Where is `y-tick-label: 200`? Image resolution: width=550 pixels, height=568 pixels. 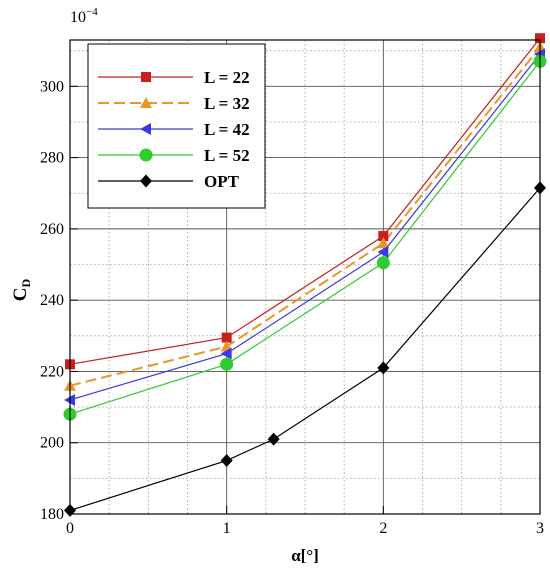 y-tick-label: 200 is located at coordinates (52, 443).